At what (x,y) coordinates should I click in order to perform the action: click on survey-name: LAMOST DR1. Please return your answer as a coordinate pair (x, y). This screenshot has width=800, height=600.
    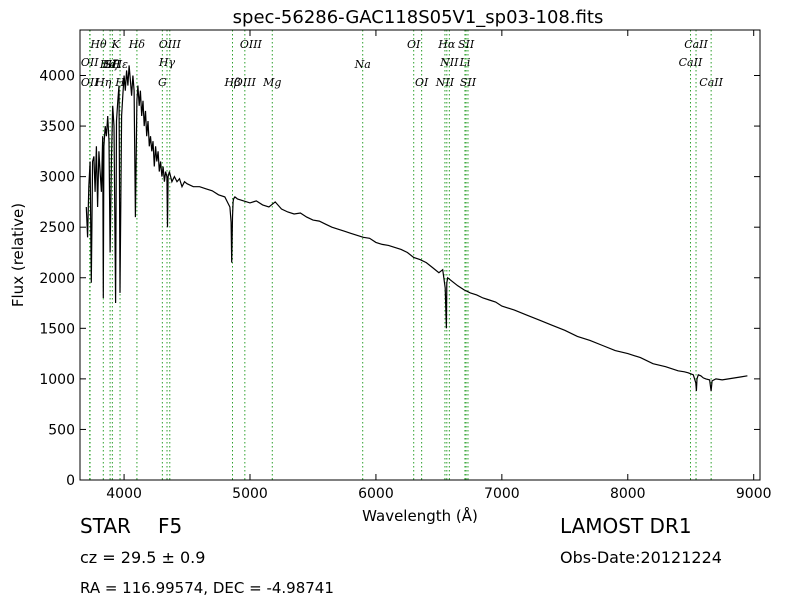
    Looking at the image, I should click on (626, 526).